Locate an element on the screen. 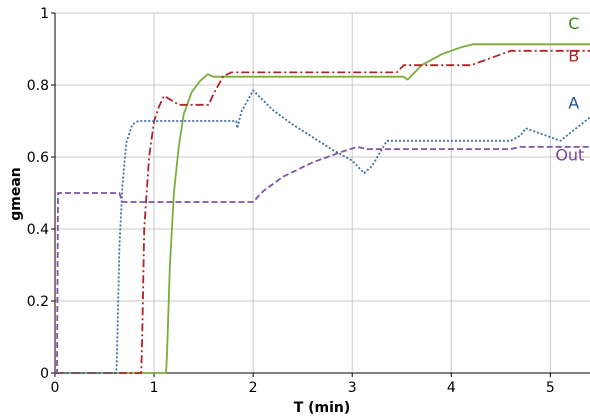 This screenshot has width=590, height=420. x-tick-label: 5 is located at coordinates (550, 388).